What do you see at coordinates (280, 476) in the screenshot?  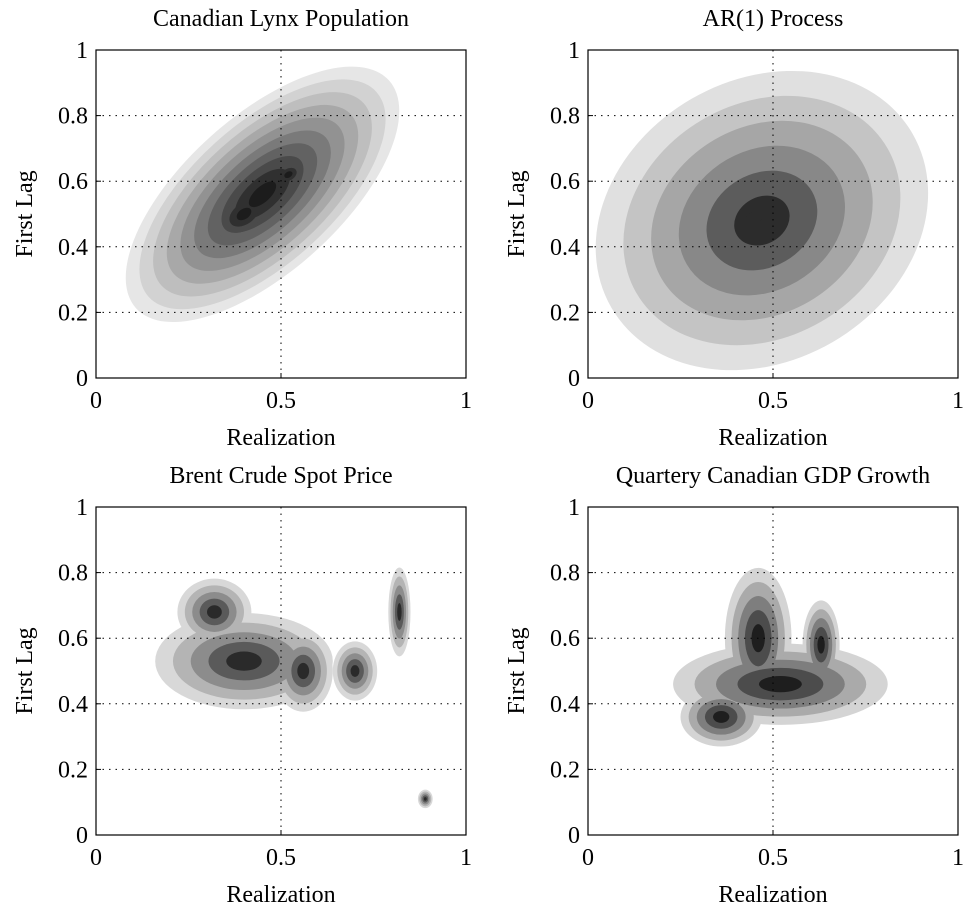 I see `chart-title: Brent Crude Spot Price` at bounding box center [280, 476].